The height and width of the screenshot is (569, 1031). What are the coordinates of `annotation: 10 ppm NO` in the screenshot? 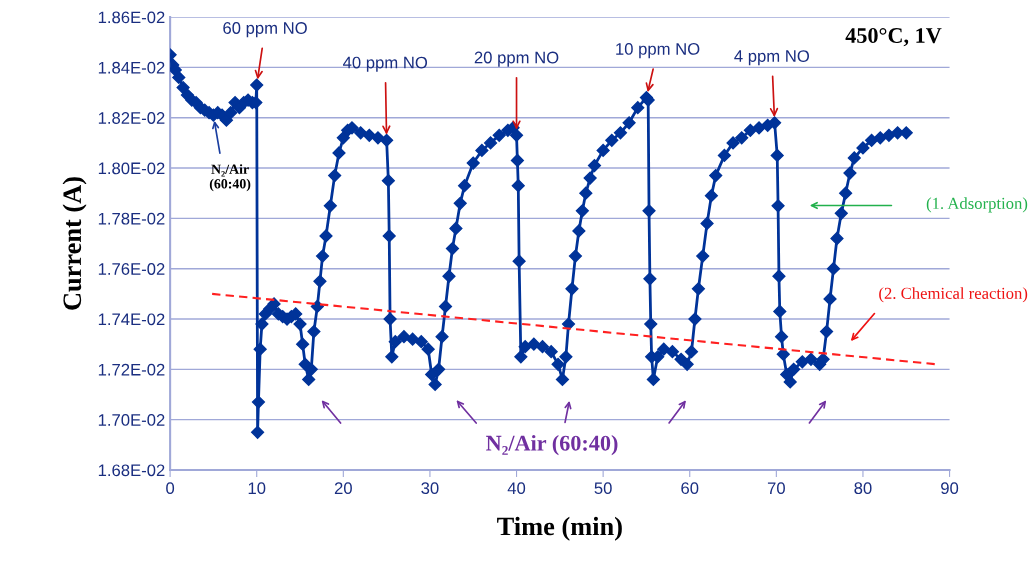 It's located at (658, 51).